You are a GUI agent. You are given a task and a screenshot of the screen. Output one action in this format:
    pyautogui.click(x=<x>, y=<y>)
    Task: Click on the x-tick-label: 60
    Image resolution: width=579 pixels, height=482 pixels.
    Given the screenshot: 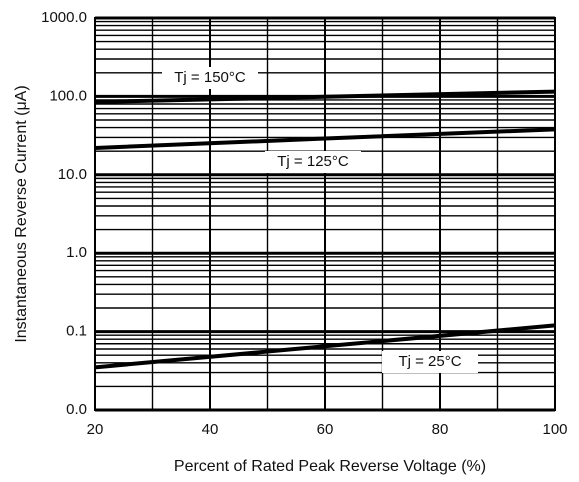 What is the action you would take?
    pyautogui.click(x=325, y=429)
    